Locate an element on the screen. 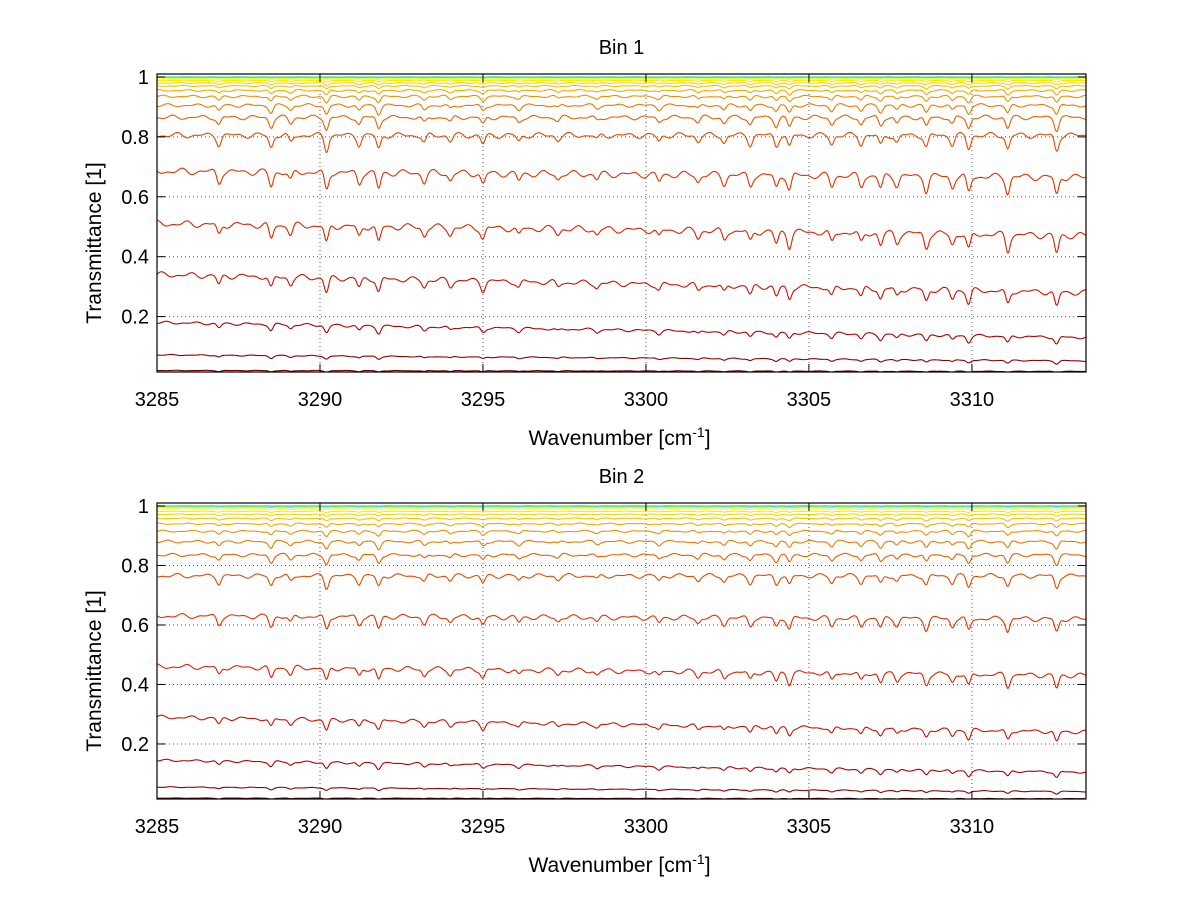 Image resolution: width=1200 pixels, height=901 pixels. chart-title: Bin 1 is located at coordinates (622, 48).